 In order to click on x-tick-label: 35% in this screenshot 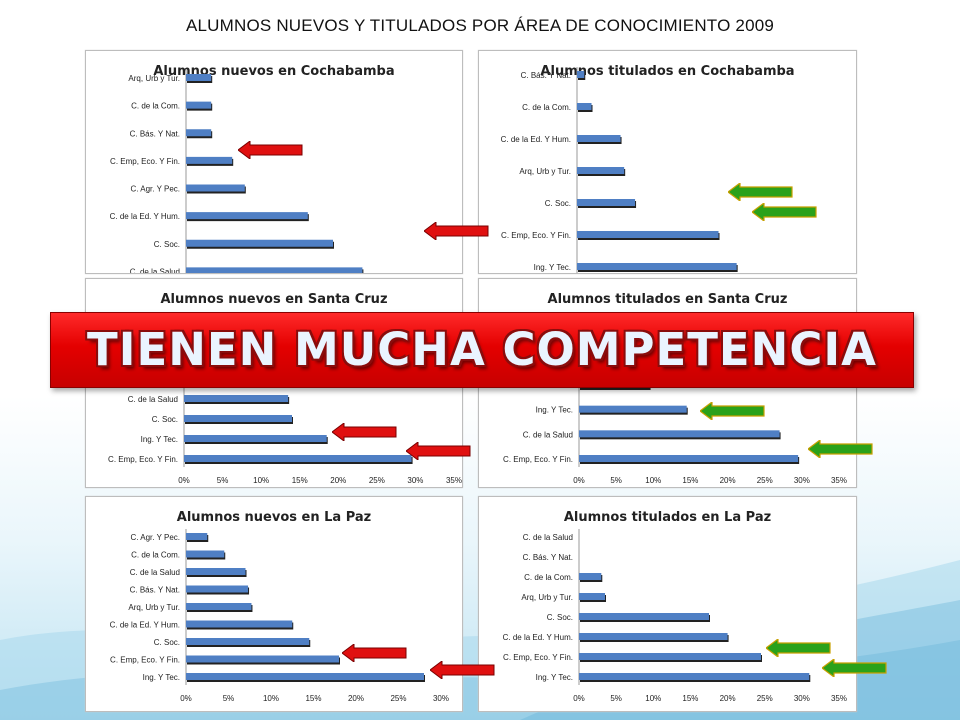, I will do `click(454, 480)`.